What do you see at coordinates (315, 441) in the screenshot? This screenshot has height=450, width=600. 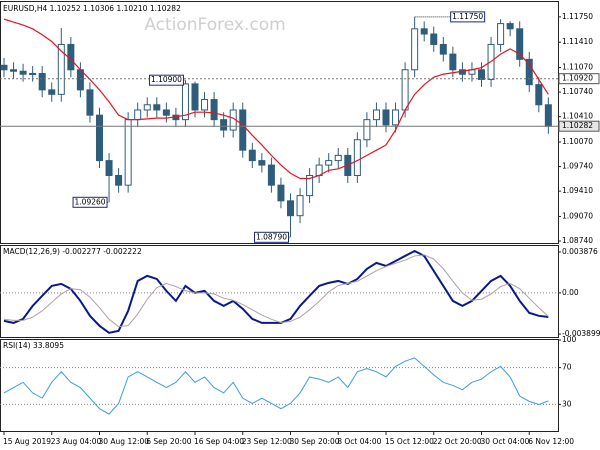 I see `x-tick-label: 30 Sep 20:00` at bounding box center [315, 441].